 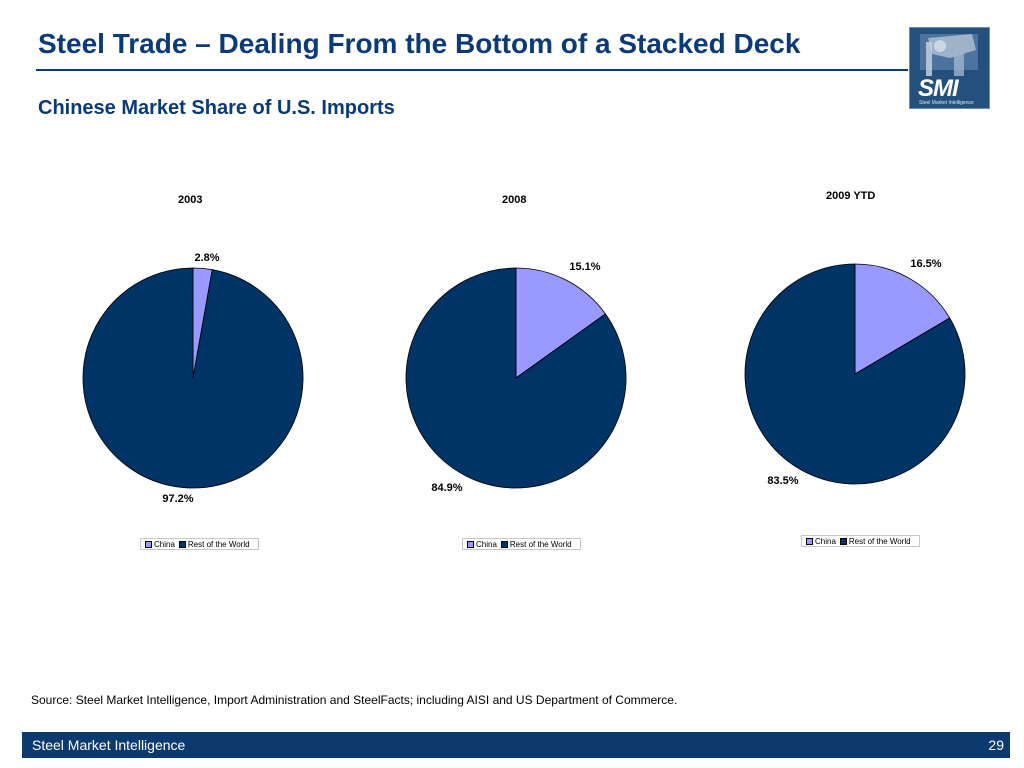 I want to click on pie-legend-2009-ytd: China Rest of the World, so click(x=860, y=541).